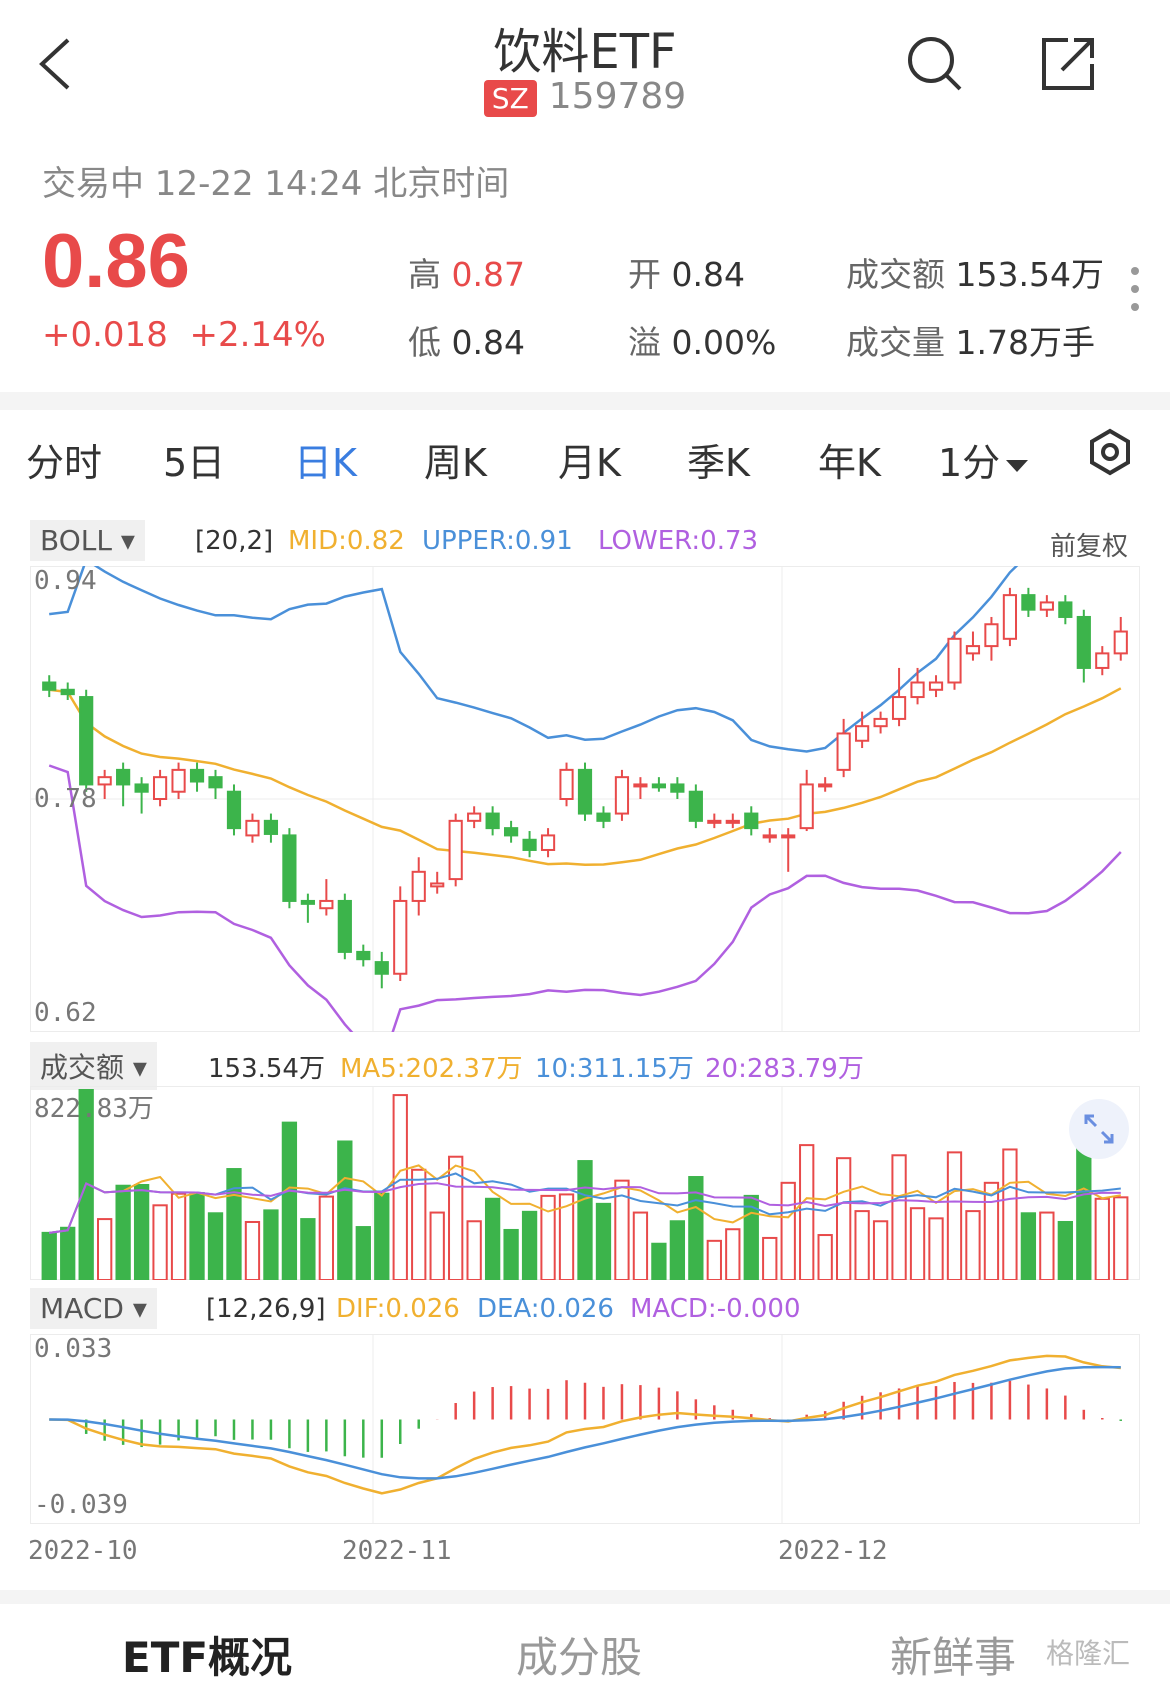 Image resolution: width=1170 pixels, height=1685 pixels. What do you see at coordinates (585, 777) in the screenshot?
I see `boll-mid-line` at bounding box center [585, 777].